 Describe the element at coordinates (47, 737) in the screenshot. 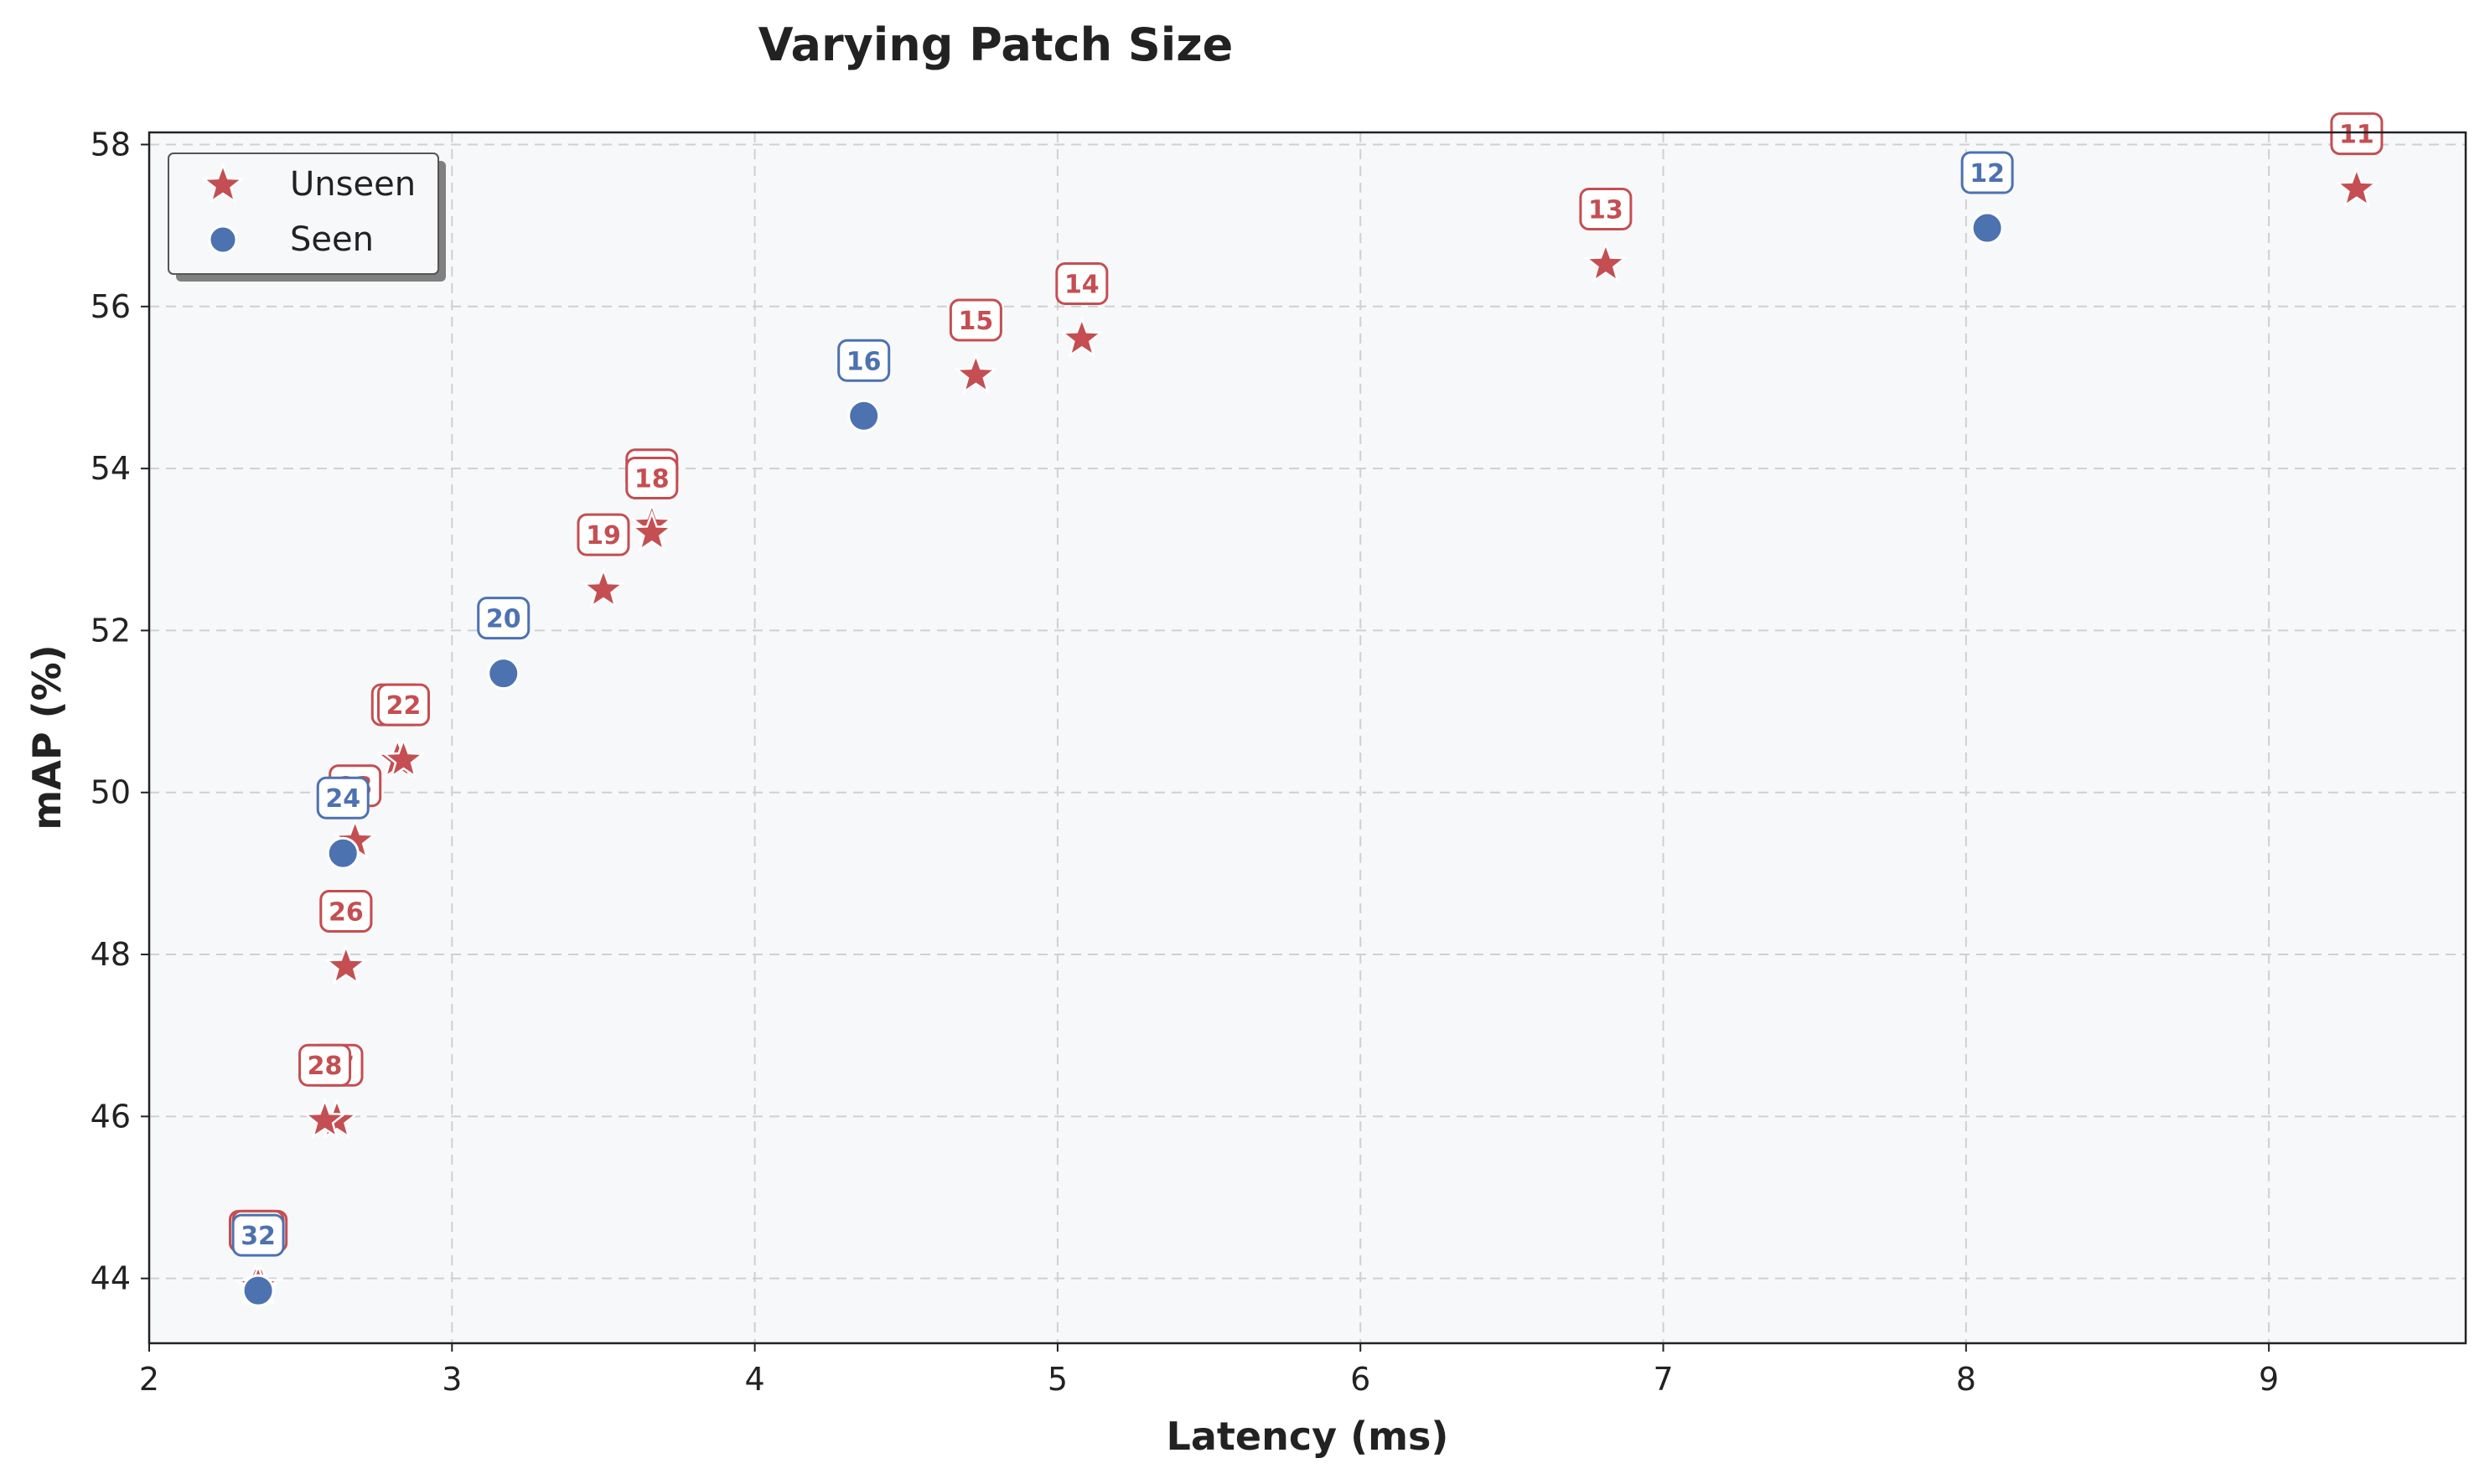

I see `y-axis-label: mAP (%)` at that location.